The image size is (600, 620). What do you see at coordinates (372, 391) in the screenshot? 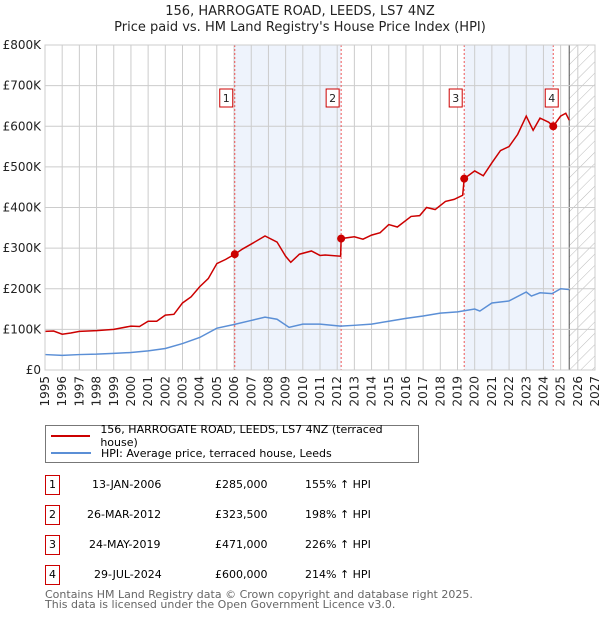
I see `x-tick-label: 2014` at bounding box center [372, 391].